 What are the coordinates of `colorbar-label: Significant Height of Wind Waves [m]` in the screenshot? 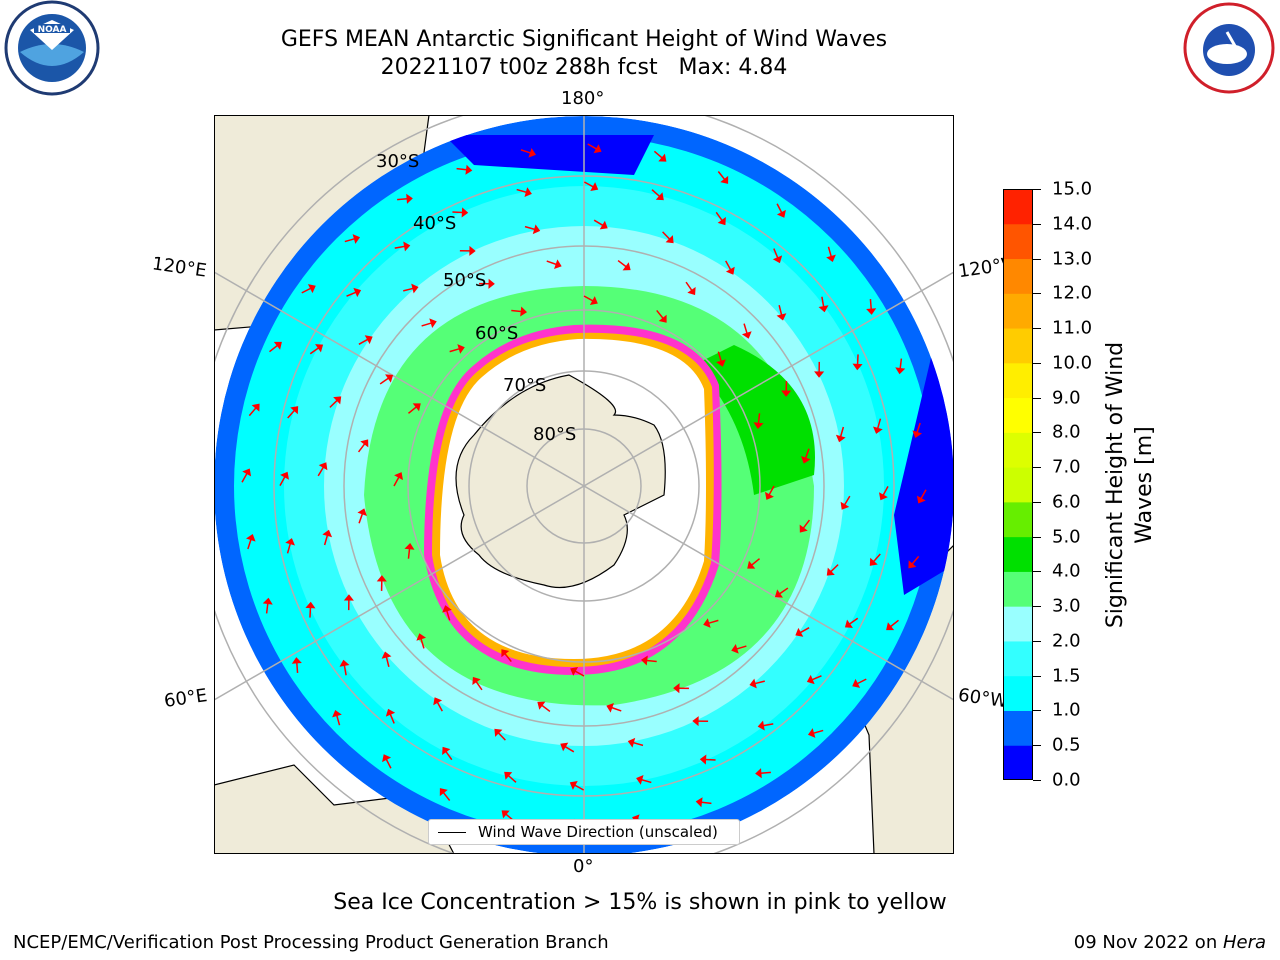 It's located at (1130, 485).